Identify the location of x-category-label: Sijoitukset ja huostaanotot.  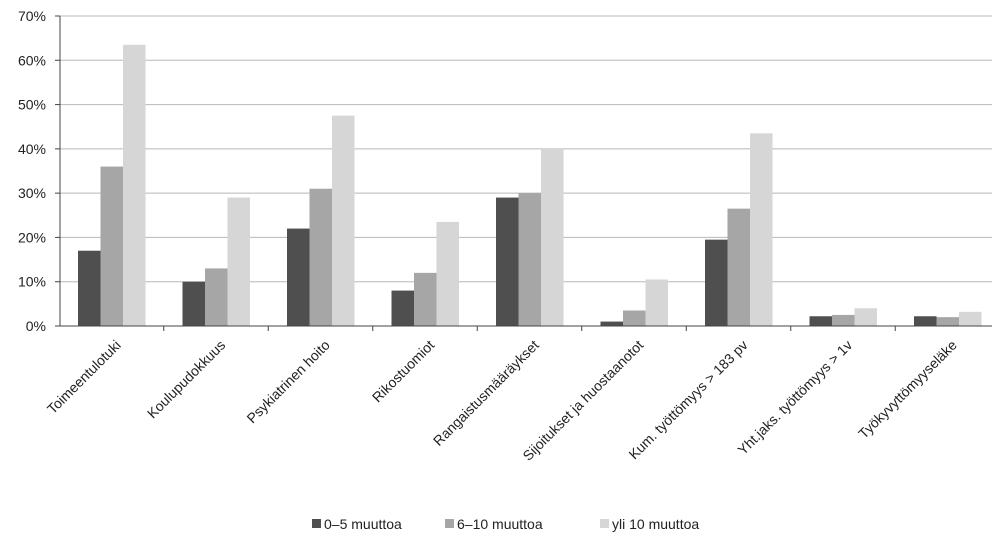
(582, 400).